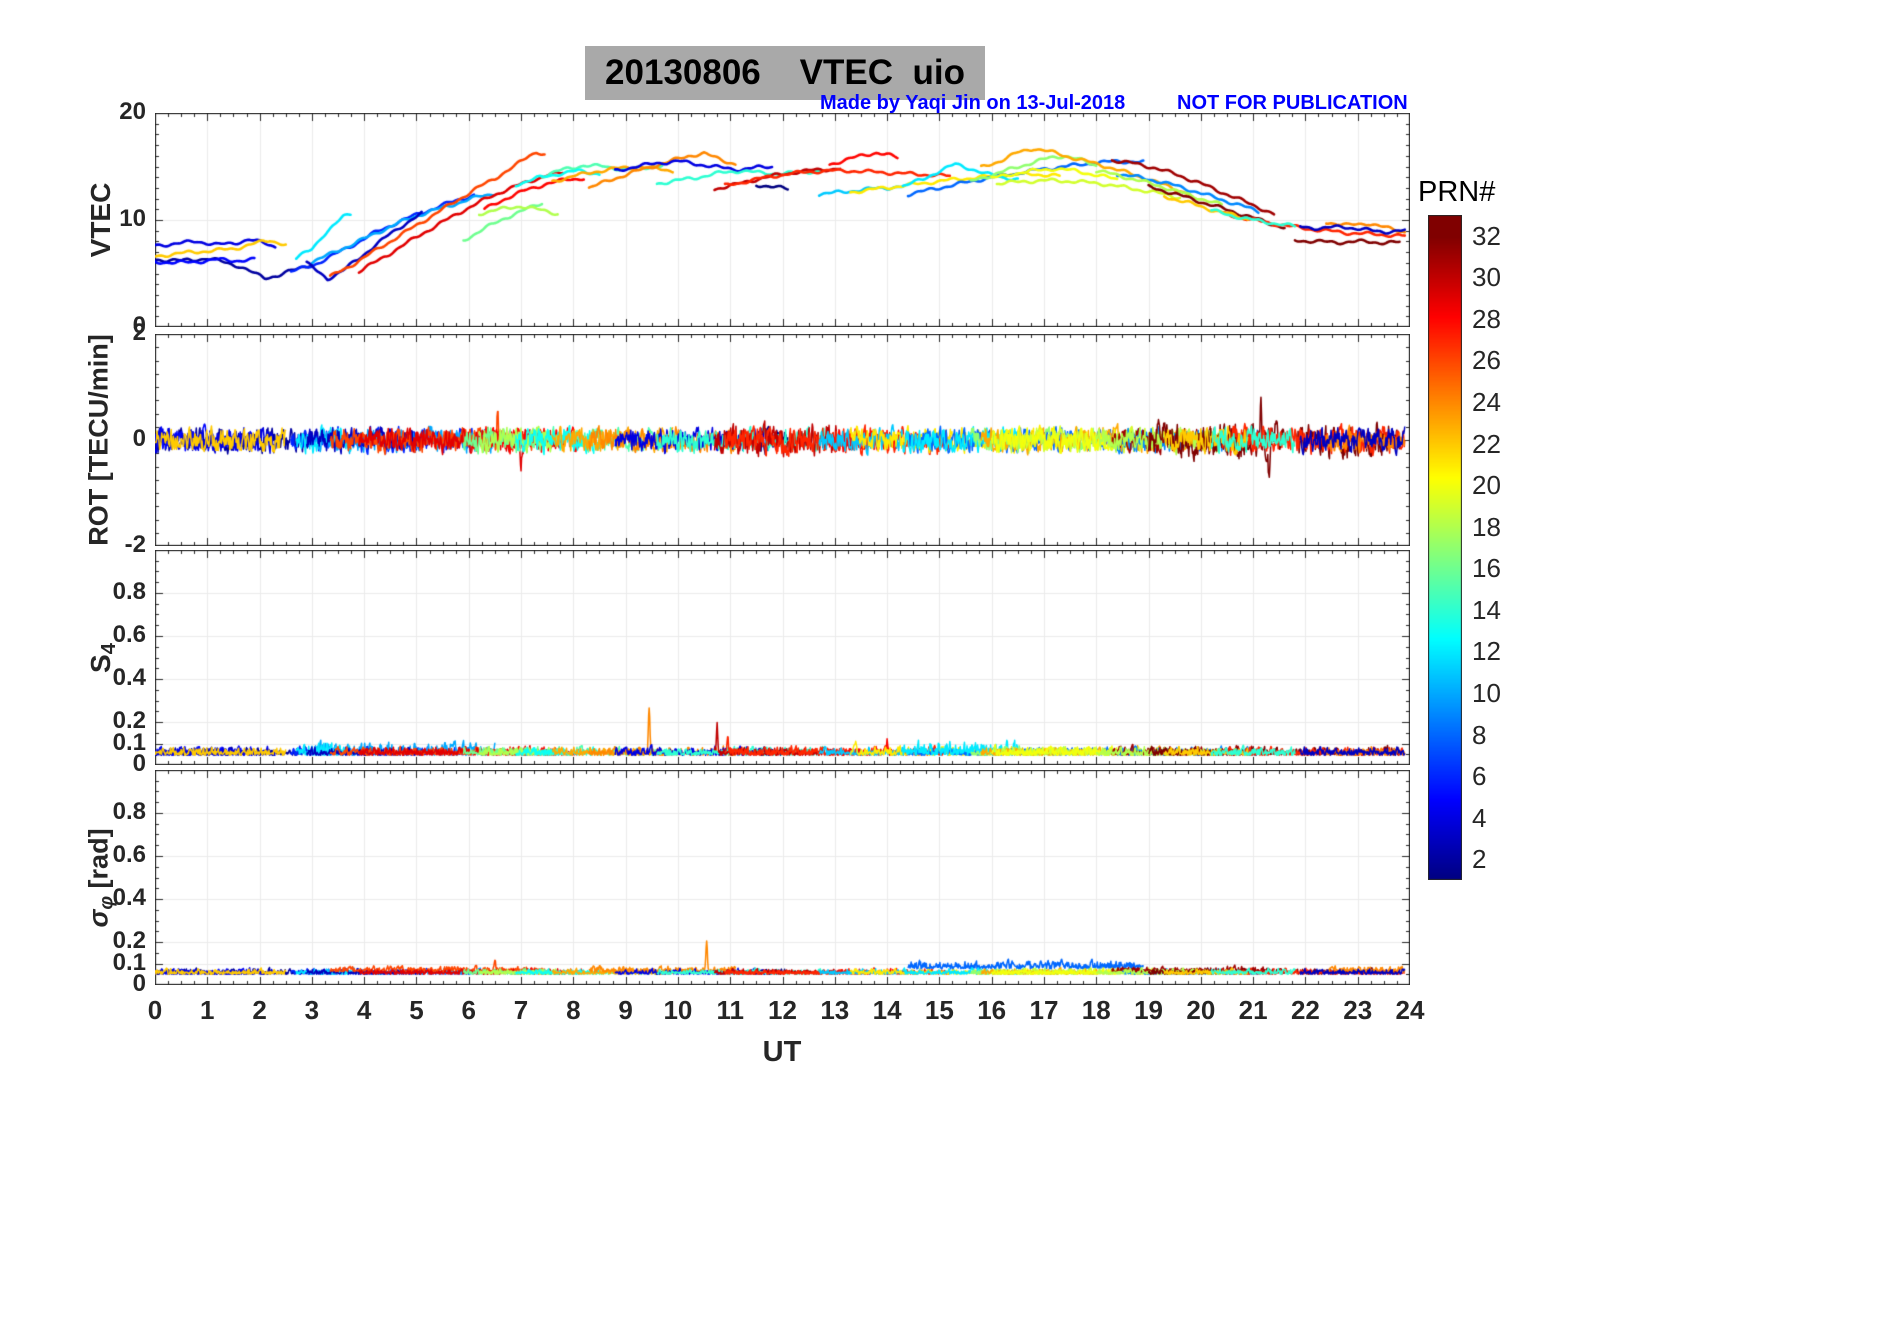 The height and width of the screenshot is (1330, 1902). Describe the element at coordinates (135, 544) in the screenshot. I see `y-tick-label: -2` at that location.